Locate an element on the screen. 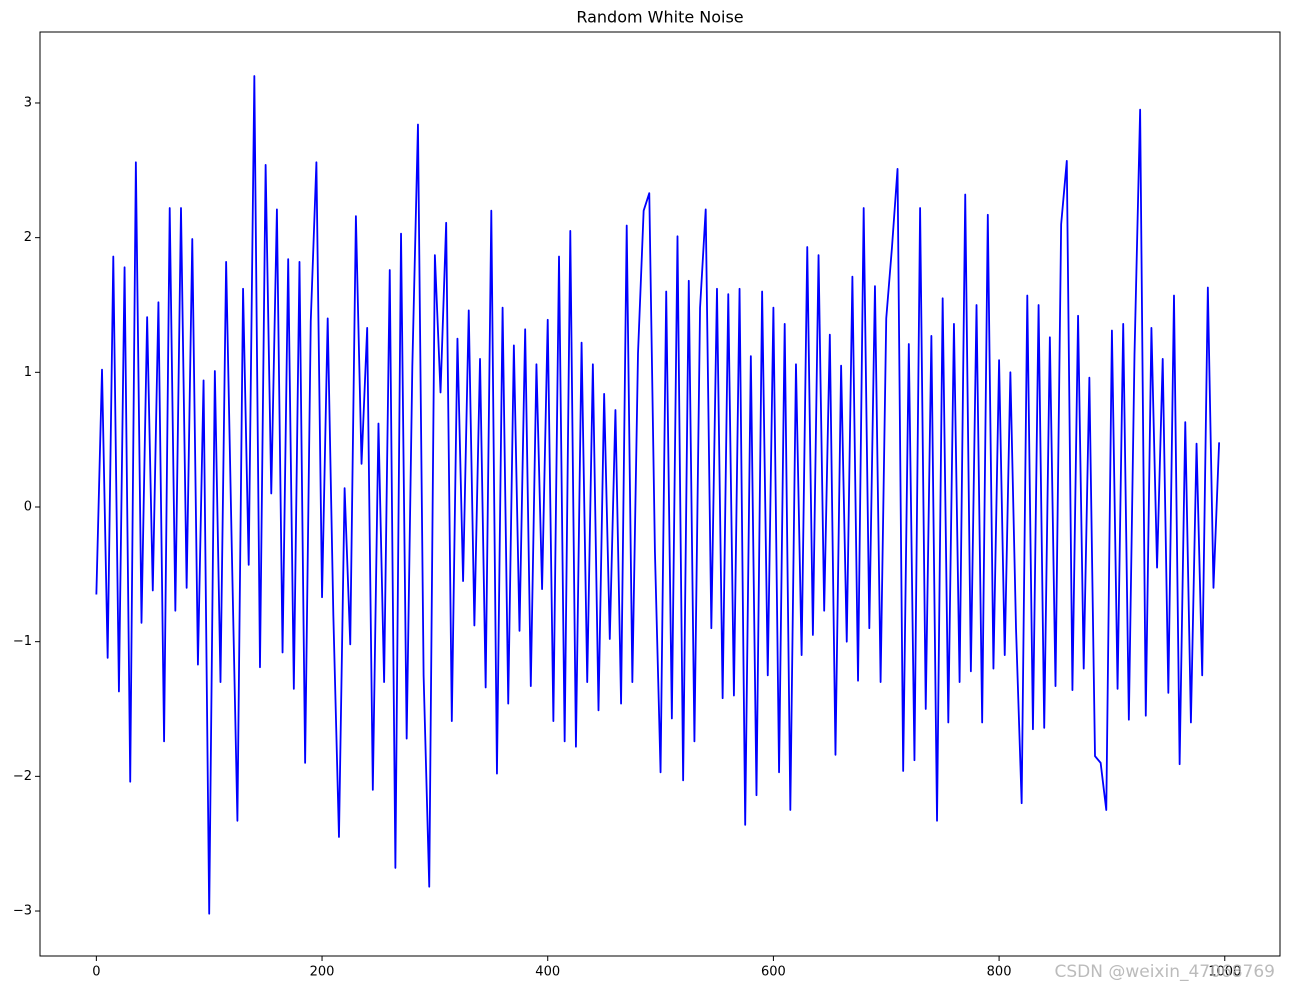  x-tick-label: 400 is located at coordinates (547, 972).